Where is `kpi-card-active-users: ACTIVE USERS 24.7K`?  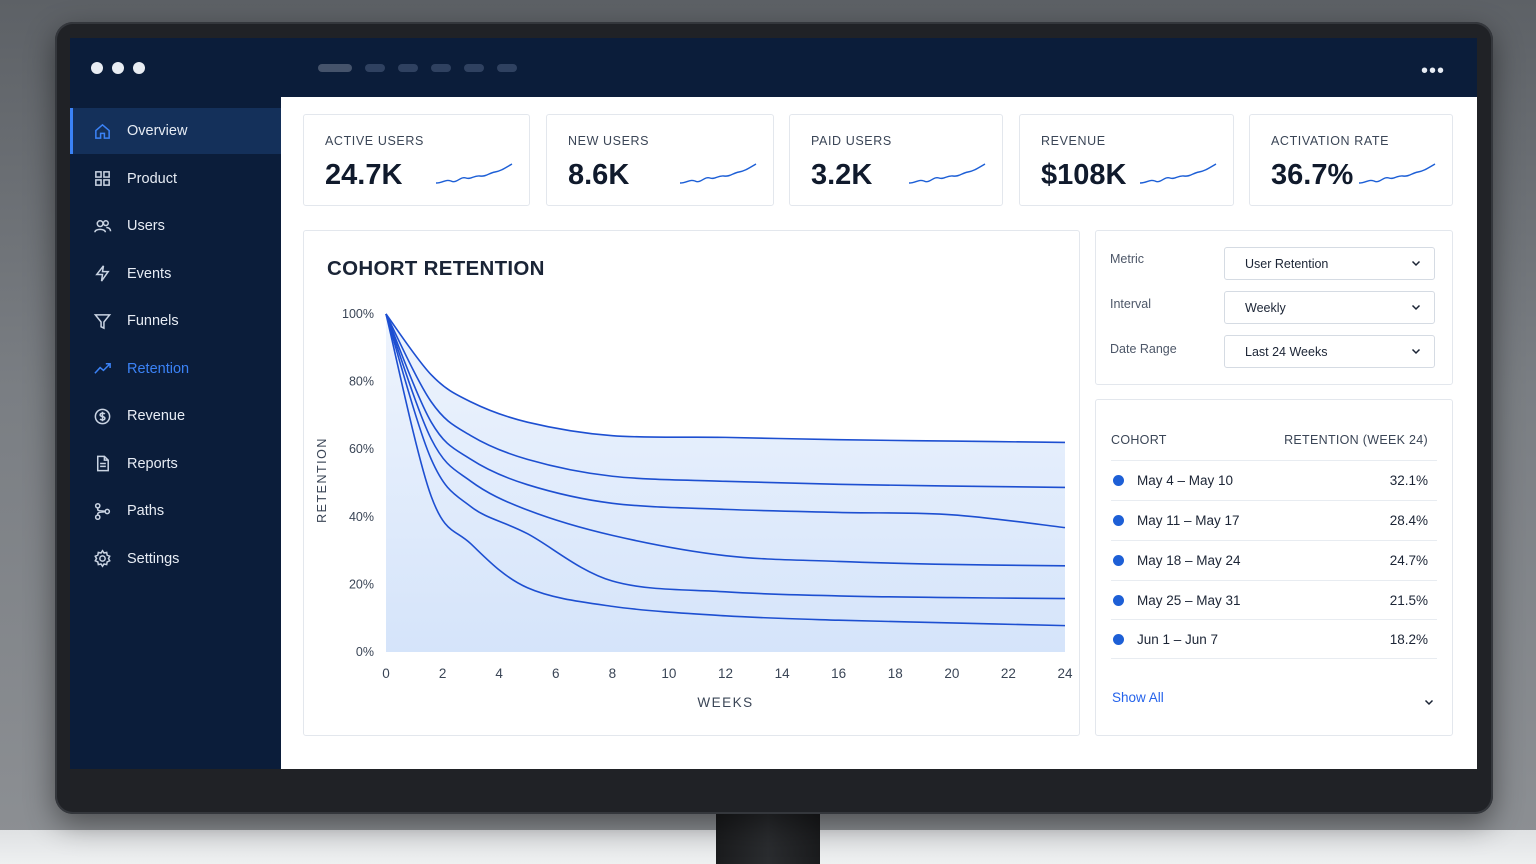
kpi-card-active-users: ACTIVE USERS 24.7K is located at coordinates (416, 160).